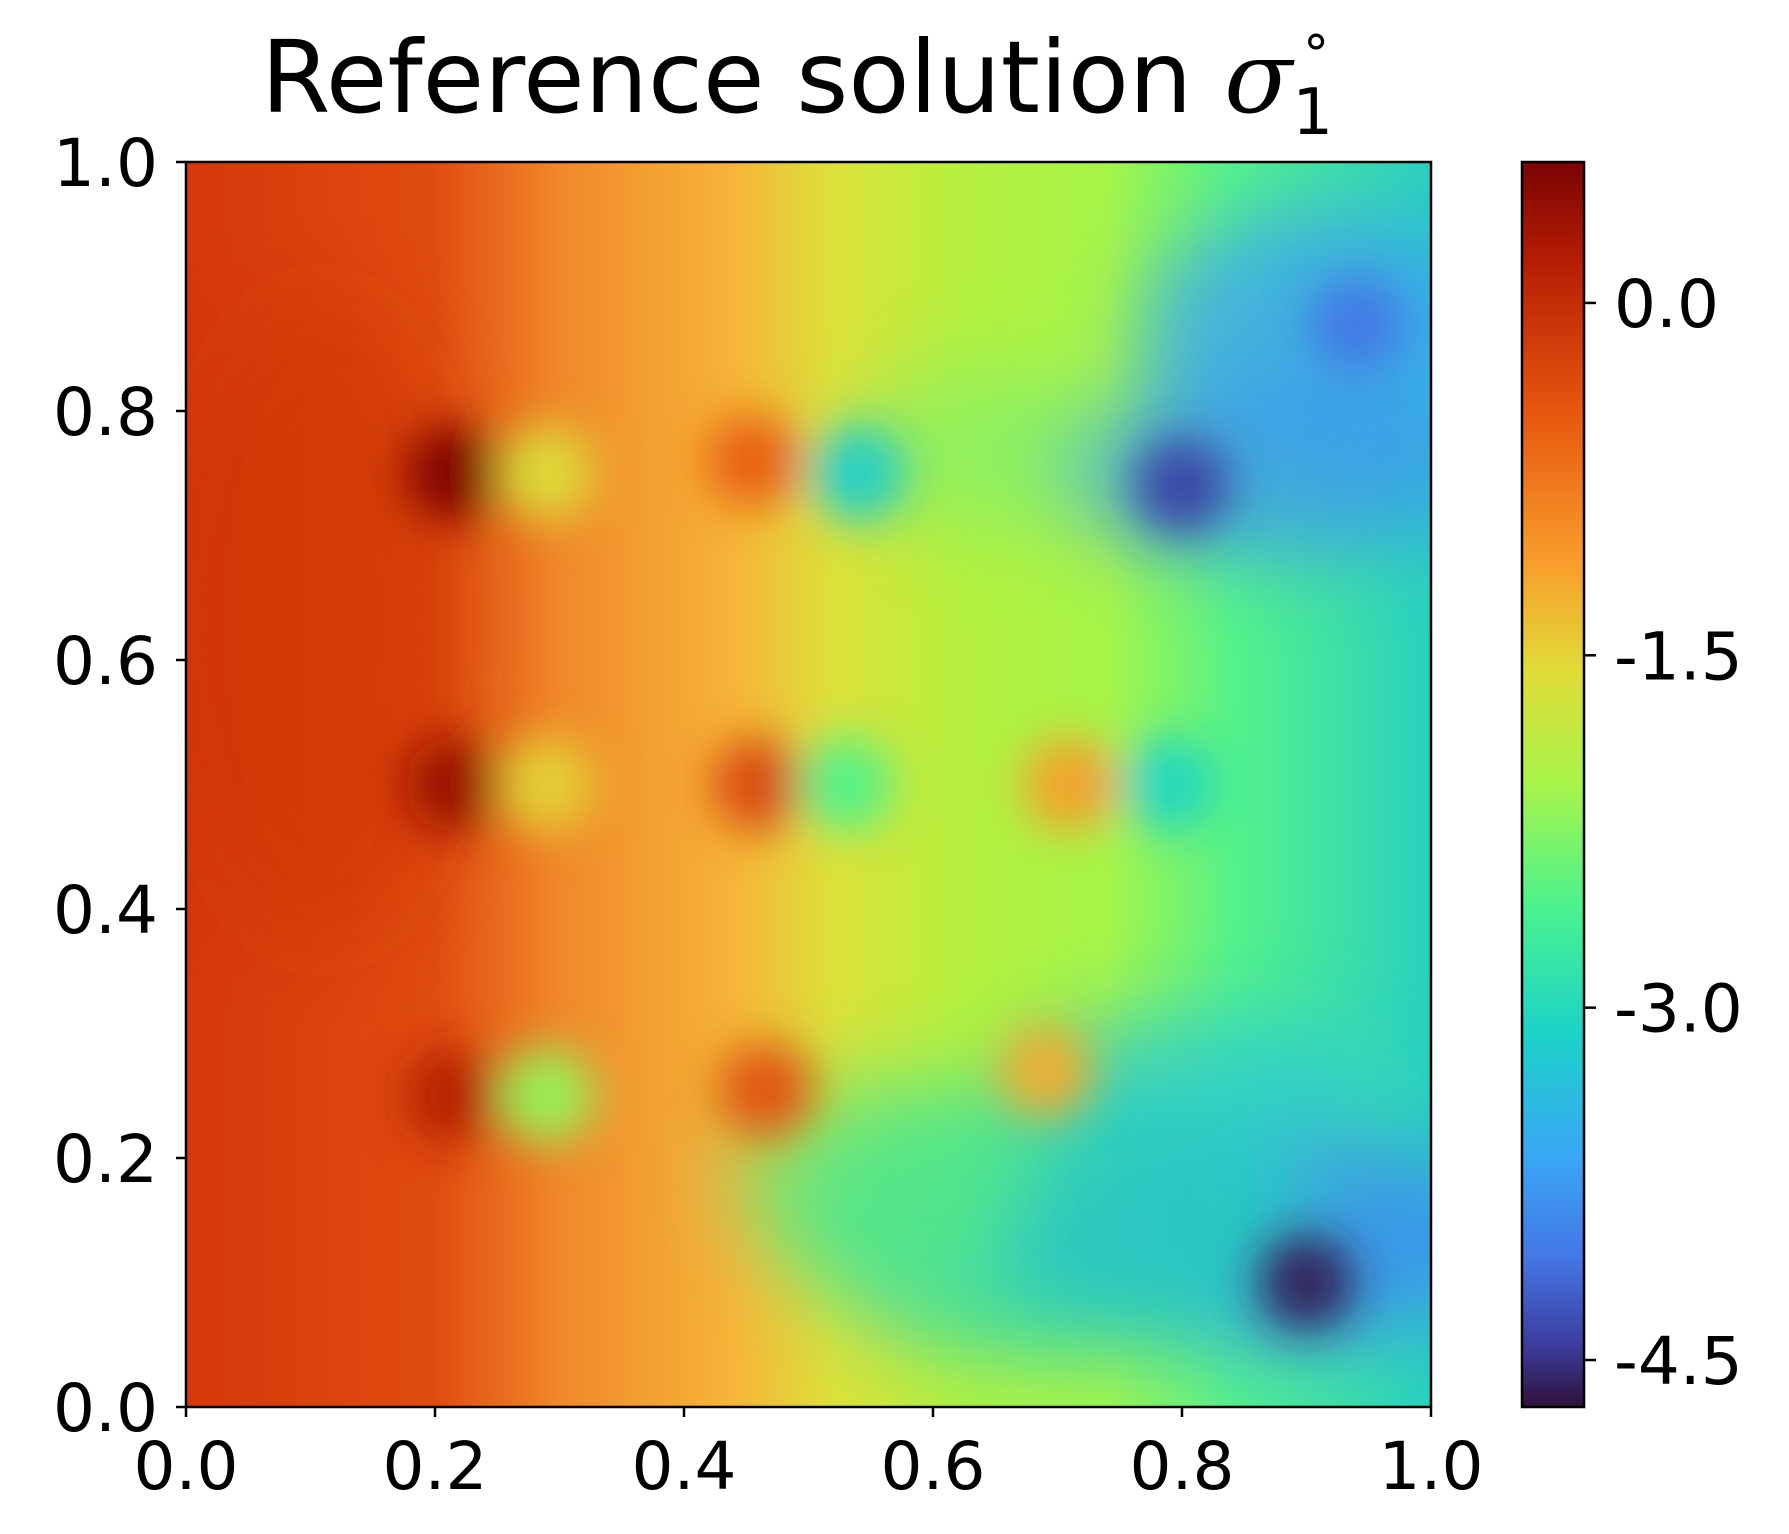 Image resolution: width=1789 pixels, height=1534 pixels. What do you see at coordinates (105, 412) in the screenshot?
I see `y-tick-label: 0.8` at bounding box center [105, 412].